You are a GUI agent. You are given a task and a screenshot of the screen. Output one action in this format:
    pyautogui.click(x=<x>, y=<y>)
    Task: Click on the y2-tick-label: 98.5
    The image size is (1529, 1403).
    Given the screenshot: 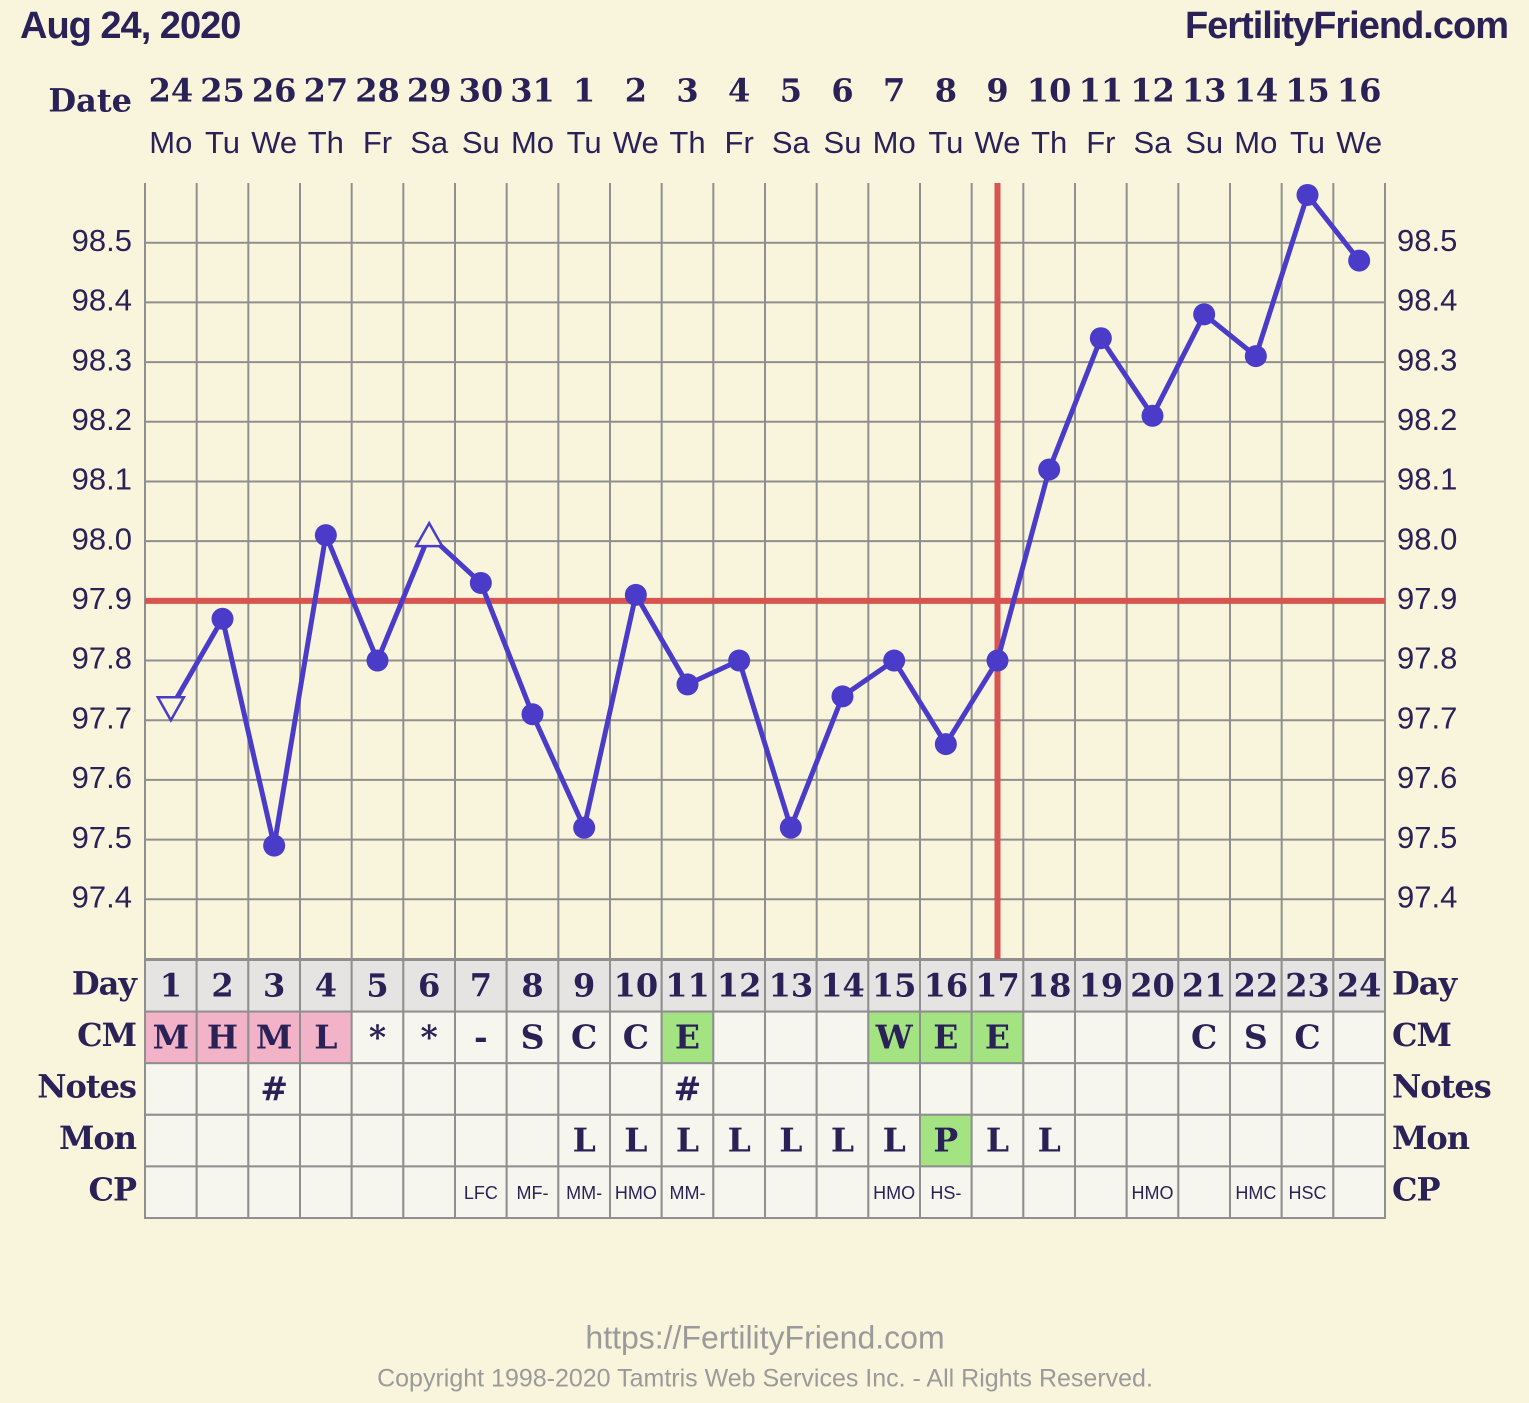 What is the action you would take?
    pyautogui.click(x=1427, y=240)
    